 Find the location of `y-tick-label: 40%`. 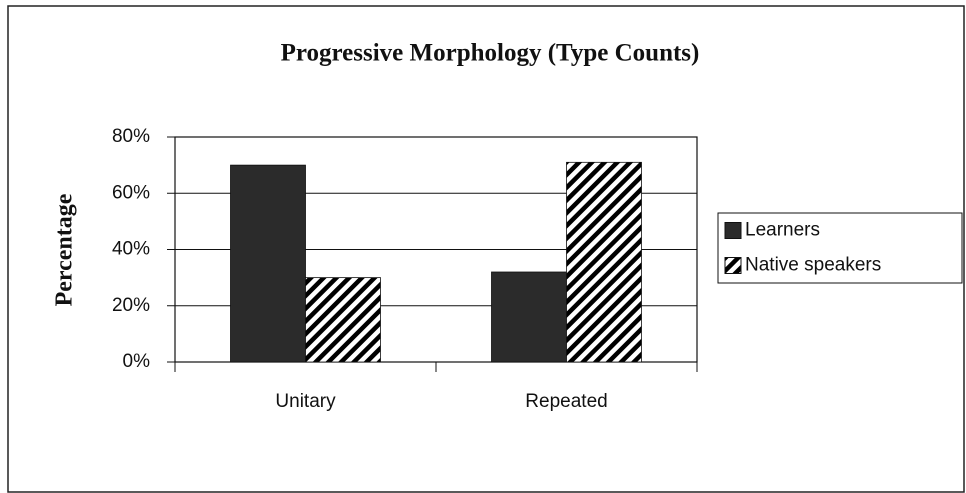

y-tick-label: 40% is located at coordinates (131, 249).